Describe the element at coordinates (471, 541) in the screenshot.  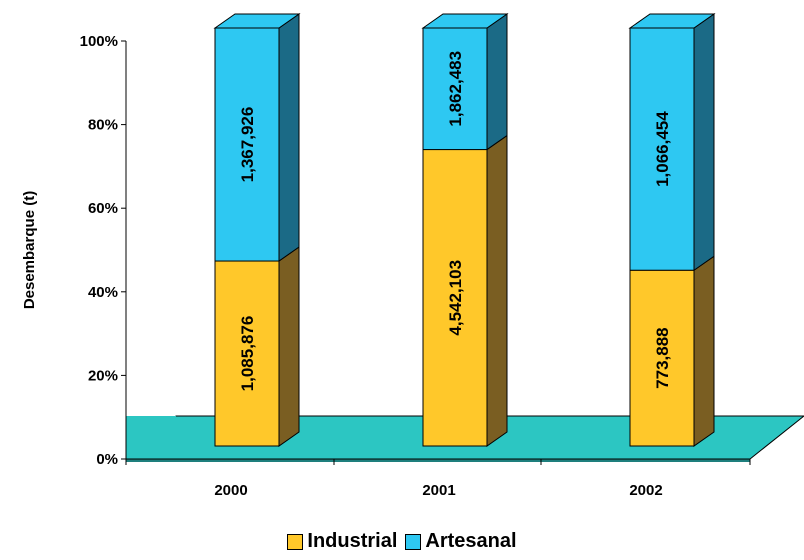
I see `legend-label: Artesanal` at that location.